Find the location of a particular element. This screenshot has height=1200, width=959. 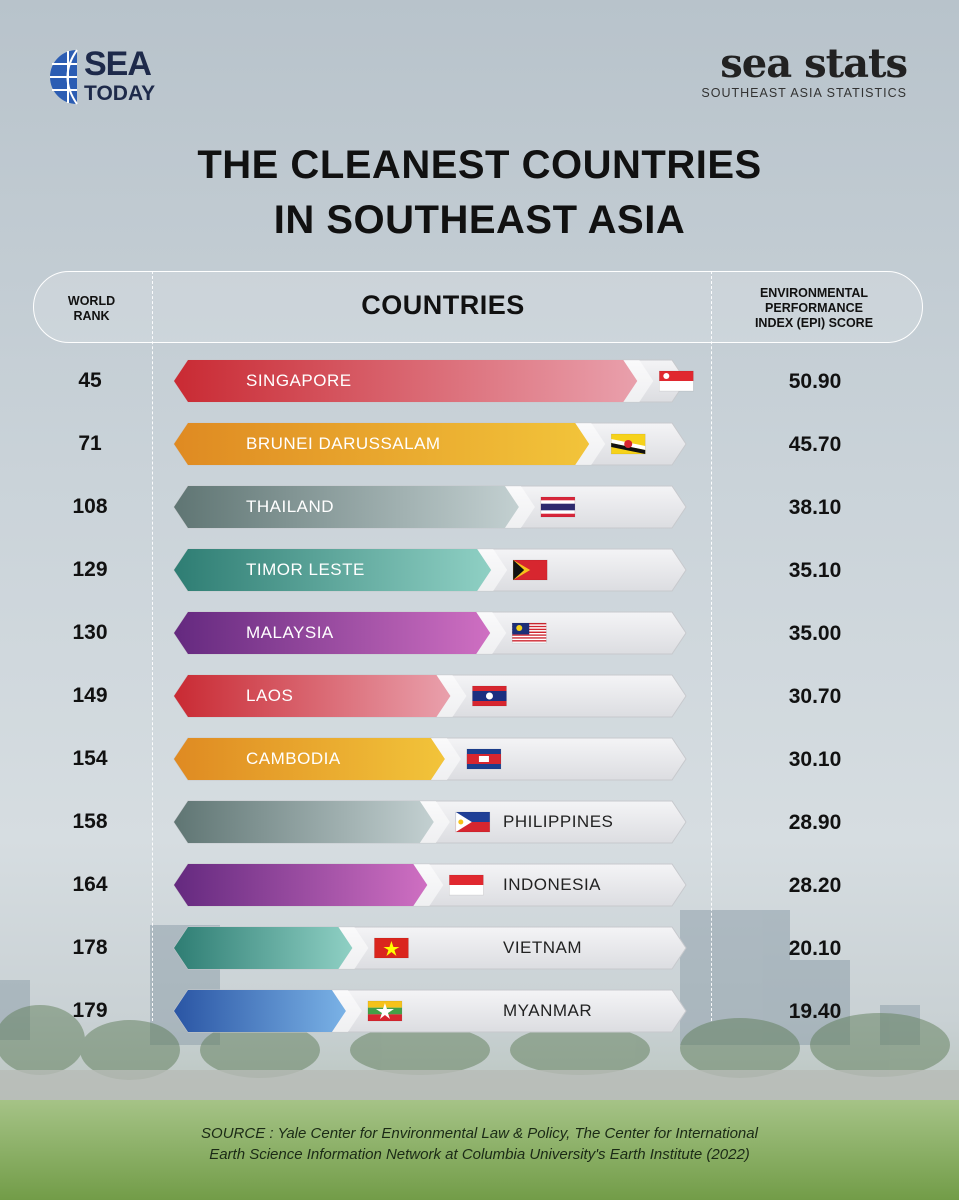

country-label: VIETNAM is located at coordinates (543, 947).